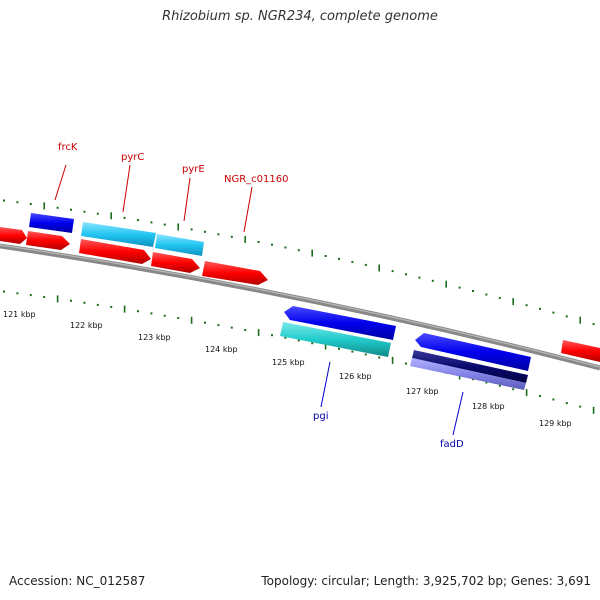 The image size is (600, 600). Describe the element at coordinates (86, 325) in the screenshot. I see `scale-label: 122 kbp` at that location.